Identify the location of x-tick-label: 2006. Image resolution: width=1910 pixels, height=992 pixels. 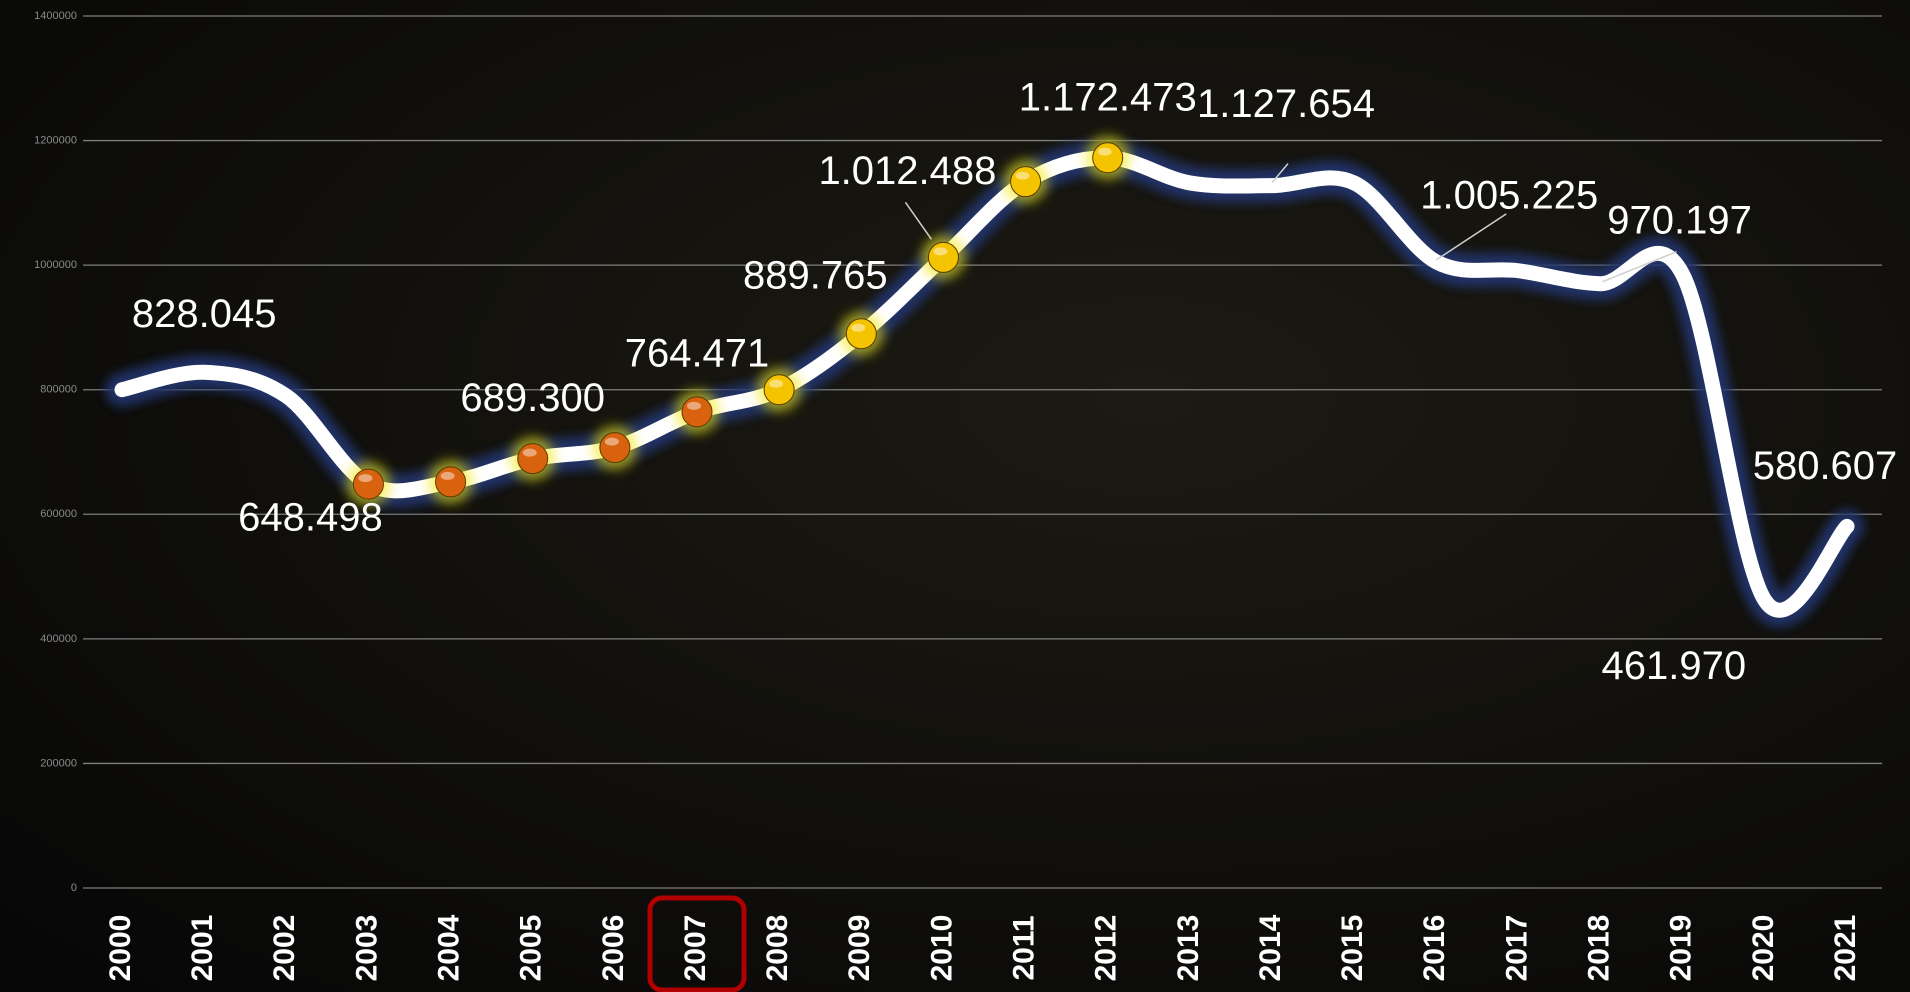
(613, 948).